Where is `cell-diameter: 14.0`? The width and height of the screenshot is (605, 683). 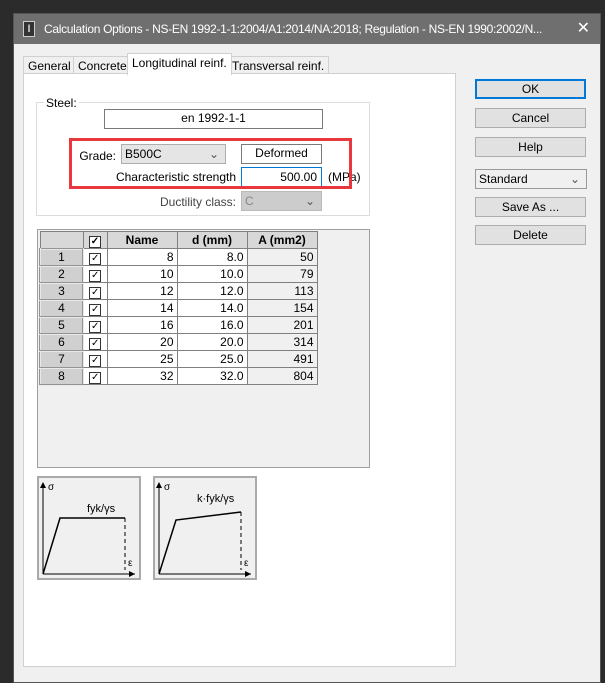
cell-diameter: 14.0 is located at coordinates (212, 308).